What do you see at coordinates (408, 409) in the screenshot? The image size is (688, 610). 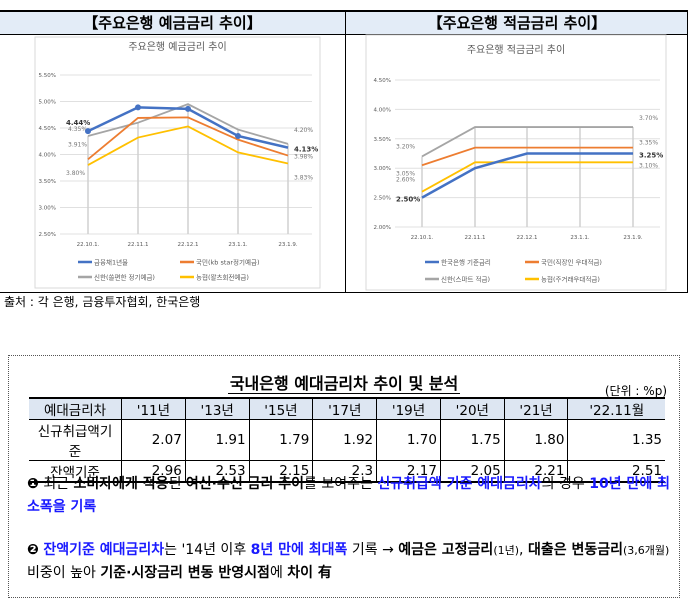 I see `col-header: '19년` at bounding box center [408, 409].